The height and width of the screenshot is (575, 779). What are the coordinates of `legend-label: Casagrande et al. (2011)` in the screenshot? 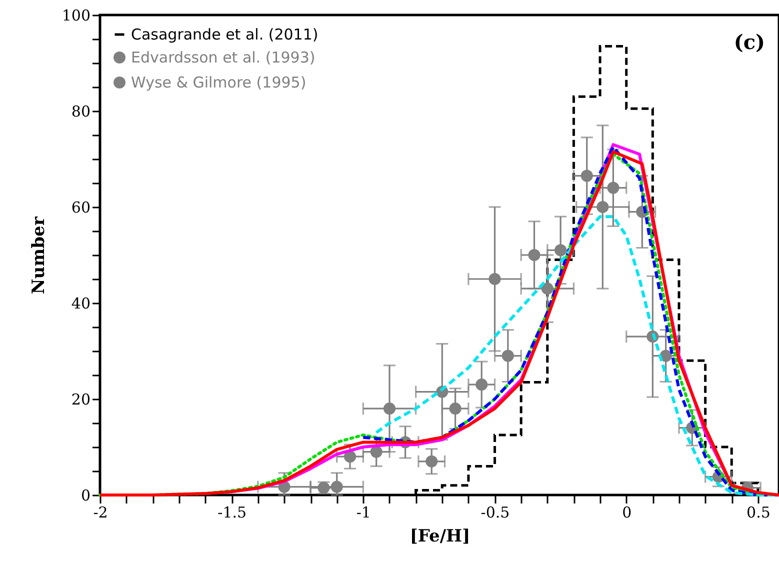 It's located at (224, 35).